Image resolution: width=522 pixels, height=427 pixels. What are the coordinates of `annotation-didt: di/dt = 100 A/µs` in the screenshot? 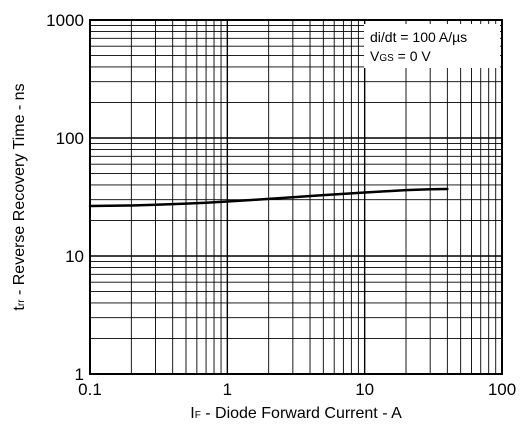 It's located at (418, 37).